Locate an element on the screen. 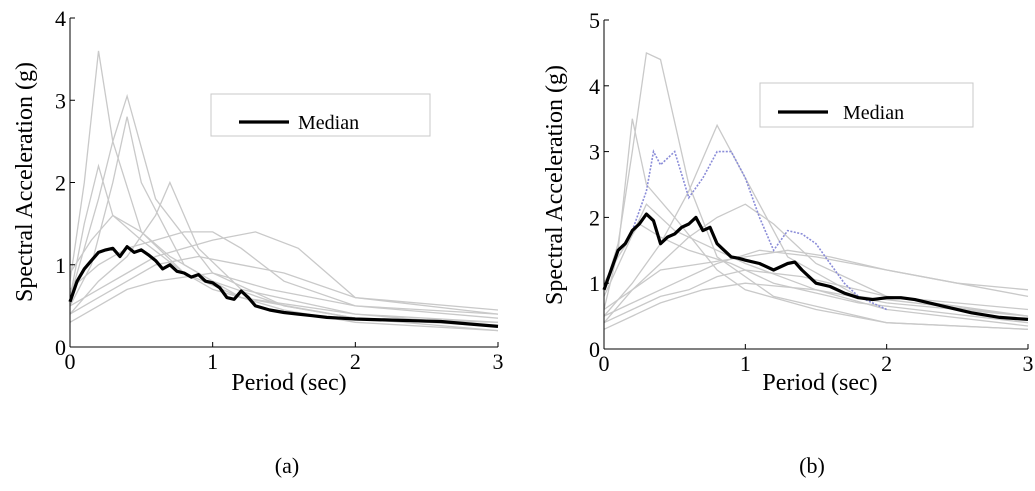  y-axis-label-a: Spectral Acceleration (g) is located at coordinates (25, 182).